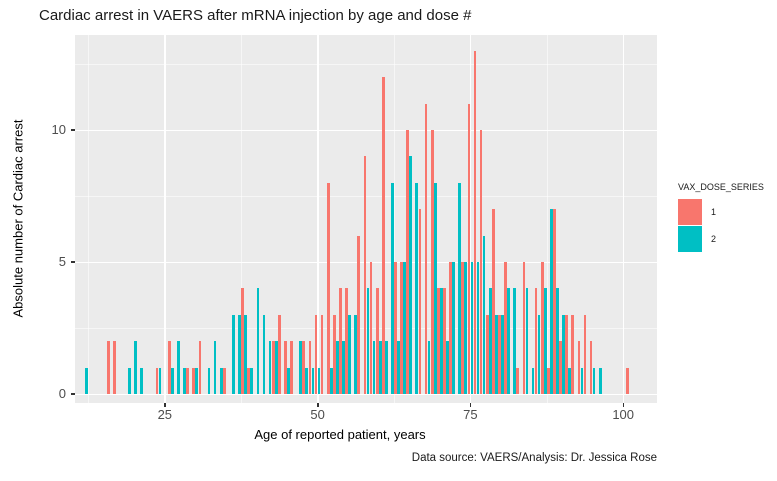 The width and height of the screenshot is (777, 481). I want to click on x-tick-label: 50, so click(317, 414).